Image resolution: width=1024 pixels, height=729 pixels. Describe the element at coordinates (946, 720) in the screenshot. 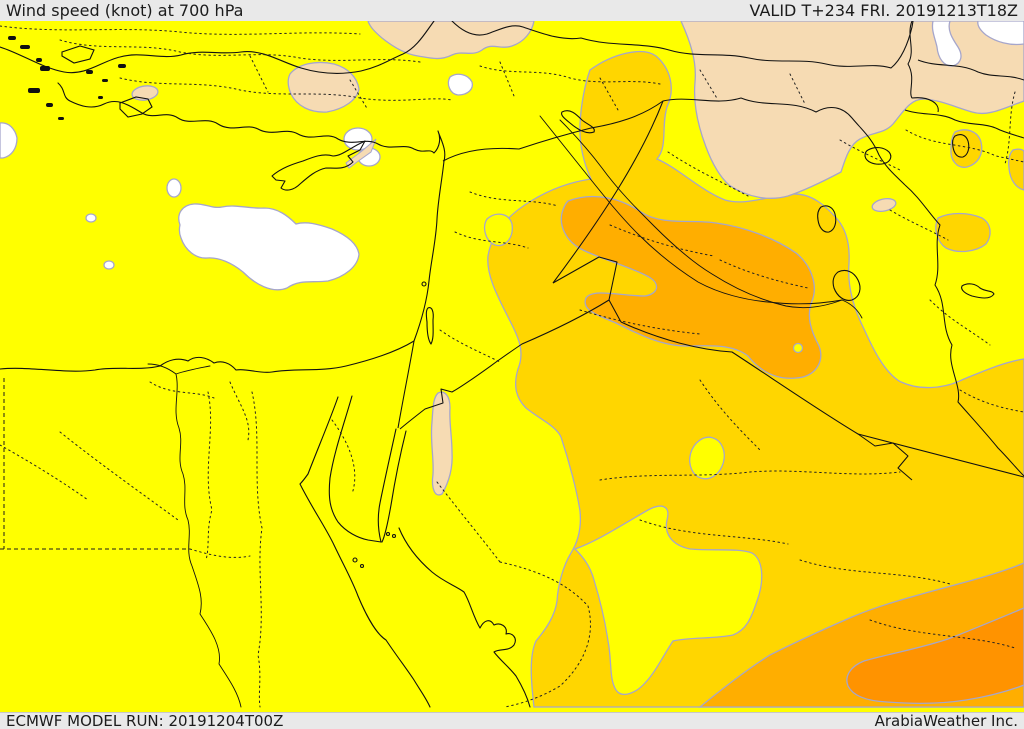

I see `credit-label: ArabiaWeather Inc.` at that location.